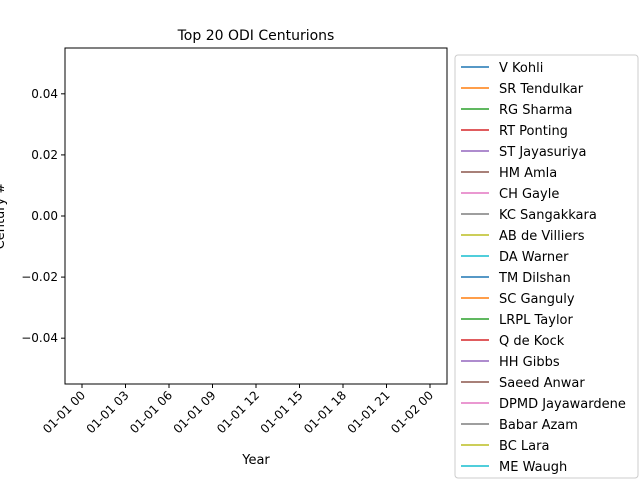 The image size is (640, 480). Describe the element at coordinates (535, 110) in the screenshot. I see `legend-label: RG Sharma` at that location.